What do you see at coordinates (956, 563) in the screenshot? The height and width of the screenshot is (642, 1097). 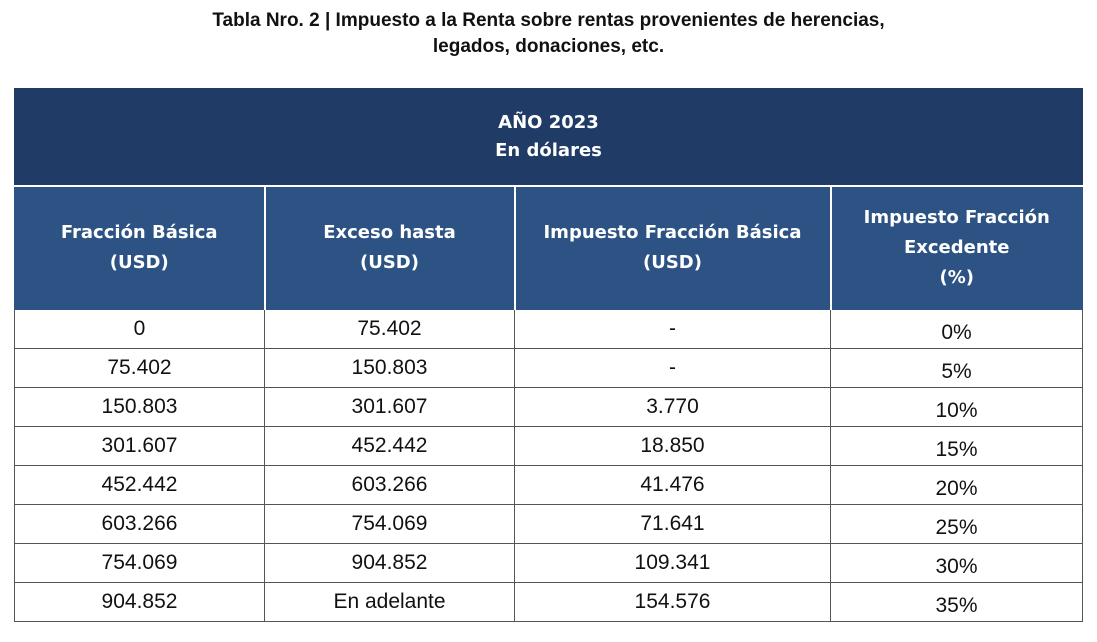 I see `cell-impuesto-excedente: 30%` at bounding box center [956, 563].